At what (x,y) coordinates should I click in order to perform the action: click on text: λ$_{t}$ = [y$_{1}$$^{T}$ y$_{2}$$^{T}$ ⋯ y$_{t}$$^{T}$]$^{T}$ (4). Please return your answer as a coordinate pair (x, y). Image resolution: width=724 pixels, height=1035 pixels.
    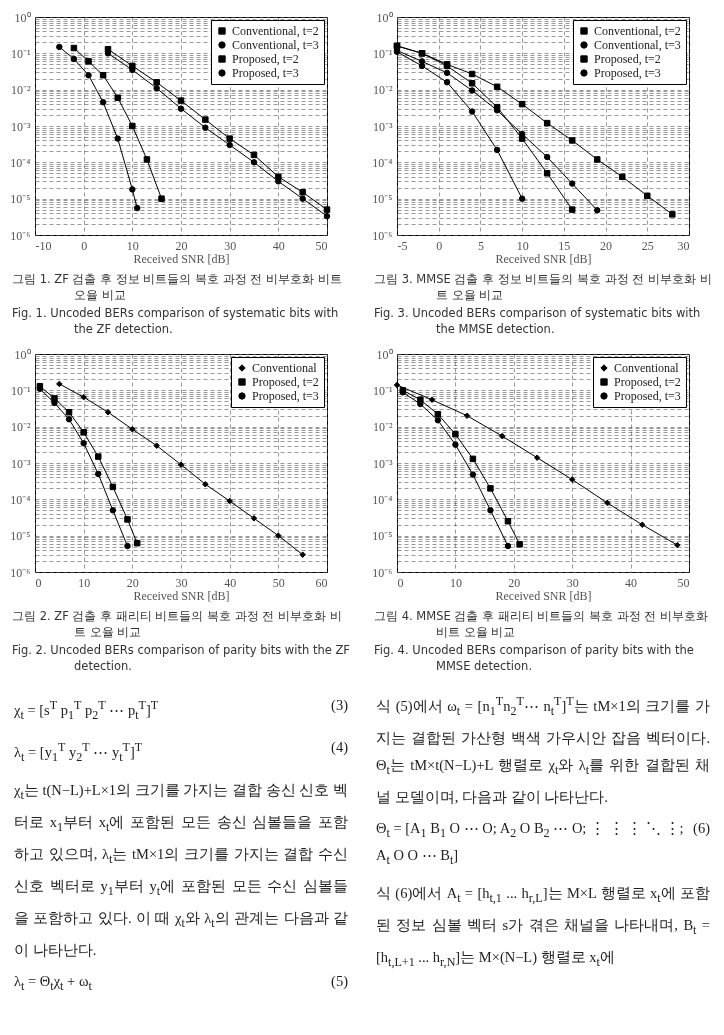
    Looking at the image, I should click on (181, 751).